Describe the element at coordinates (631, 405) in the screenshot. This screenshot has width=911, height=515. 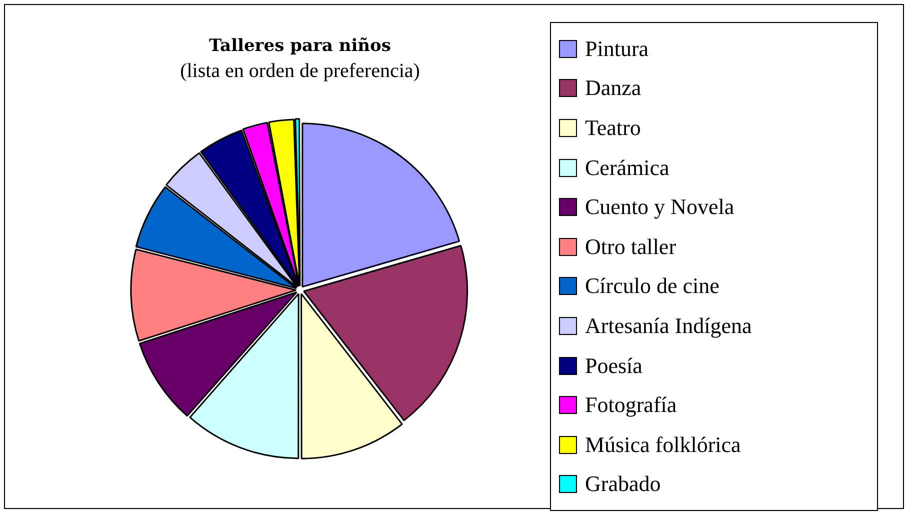
I see `legend-label: Fotografía` at that location.